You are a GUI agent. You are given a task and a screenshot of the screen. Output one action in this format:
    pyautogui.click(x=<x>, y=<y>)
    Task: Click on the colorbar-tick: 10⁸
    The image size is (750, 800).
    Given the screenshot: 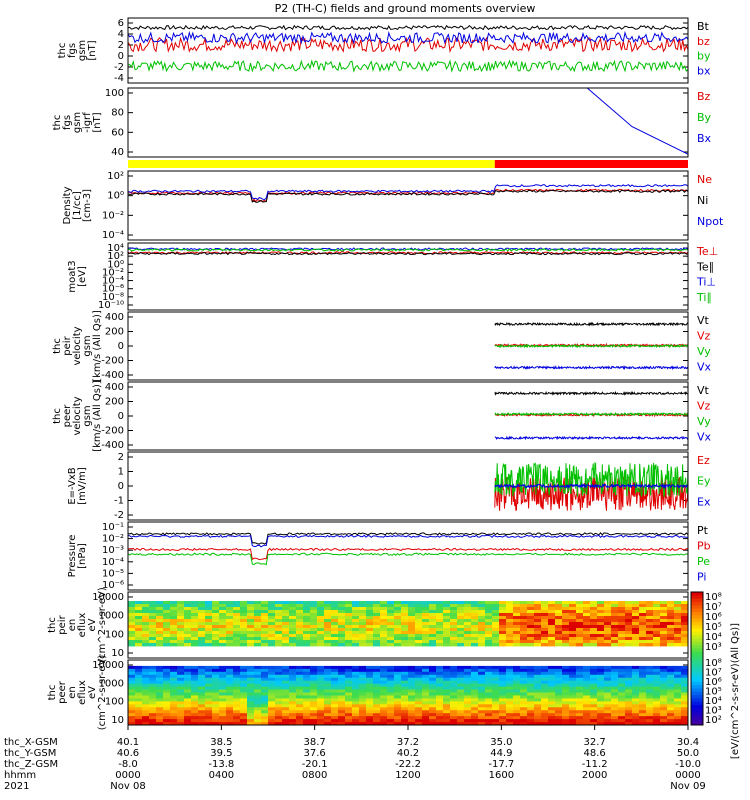 What is the action you would take?
    pyautogui.click(x=713, y=663)
    